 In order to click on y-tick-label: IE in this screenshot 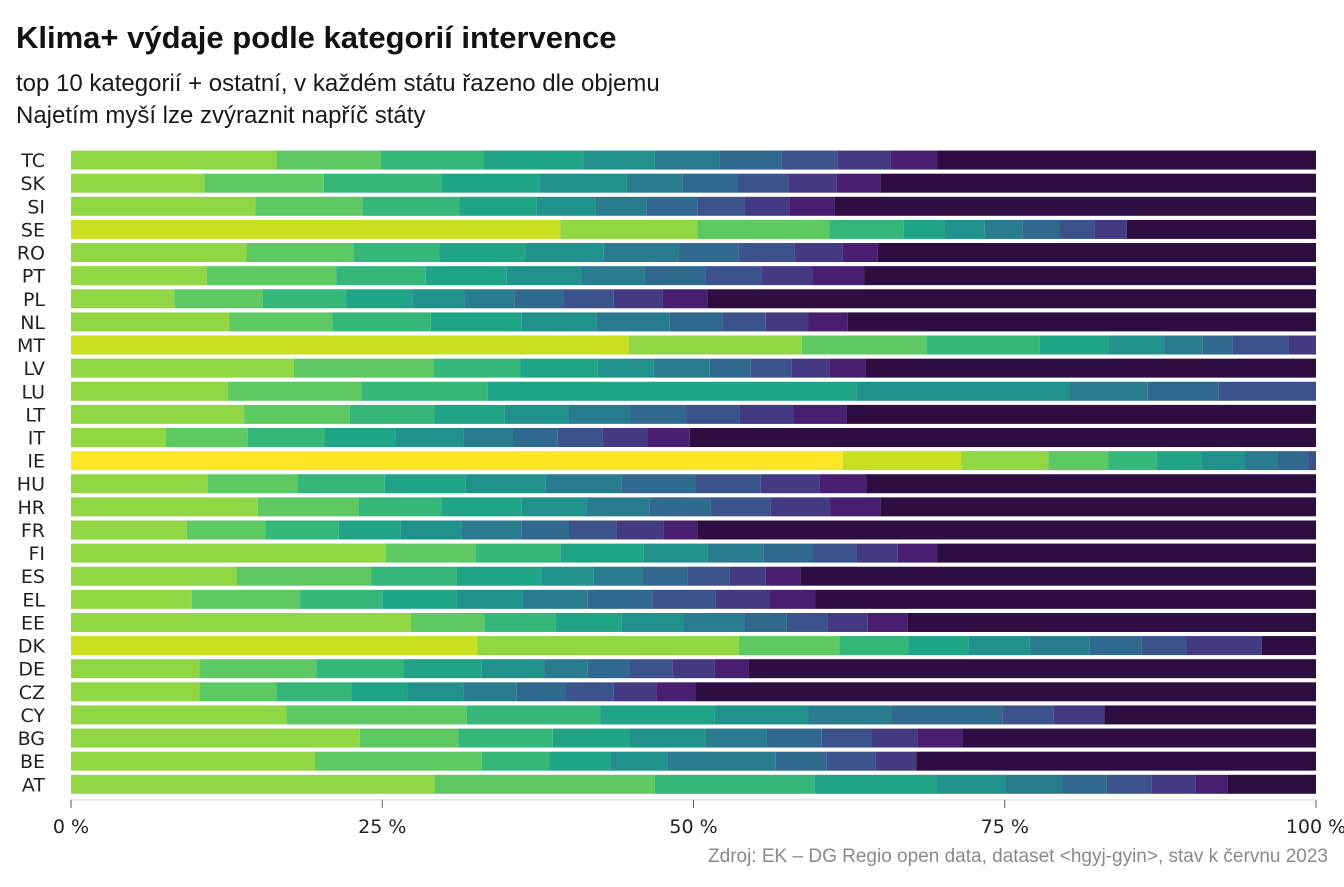, I will do `click(36, 462)`.